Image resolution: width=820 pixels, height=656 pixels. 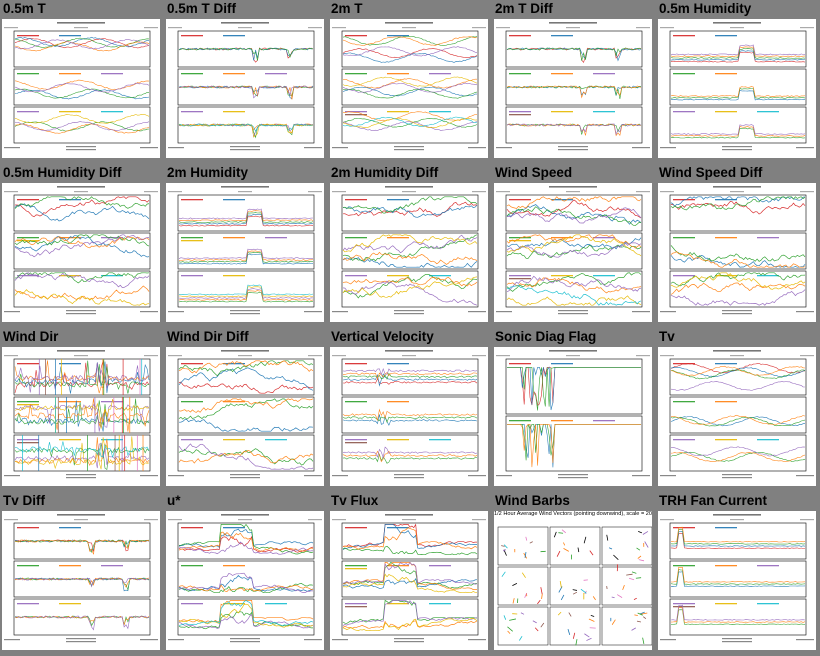 I want to click on plot-cell-2m-humidity: 2m Humidity, so click(x=246, y=246).